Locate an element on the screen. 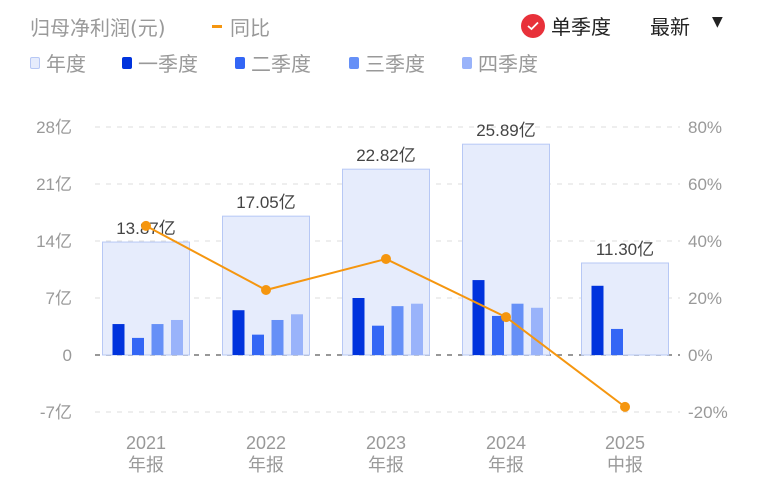  annual-data-label: 22.82亿 is located at coordinates (386, 155).